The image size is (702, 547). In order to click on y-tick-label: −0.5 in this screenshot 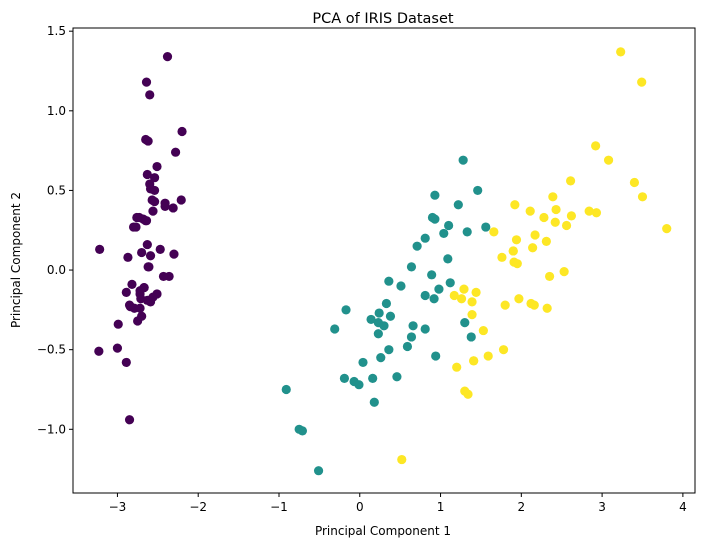, I will do `click(51, 350)`.